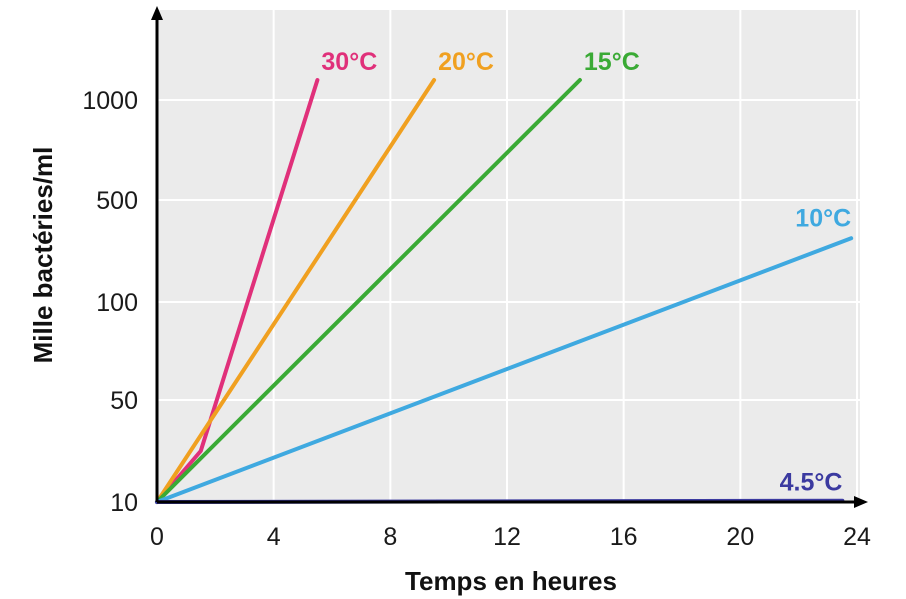  What do you see at coordinates (157, 13) in the screenshot?
I see `y-axis-arrow` at bounding box center [157, 13].